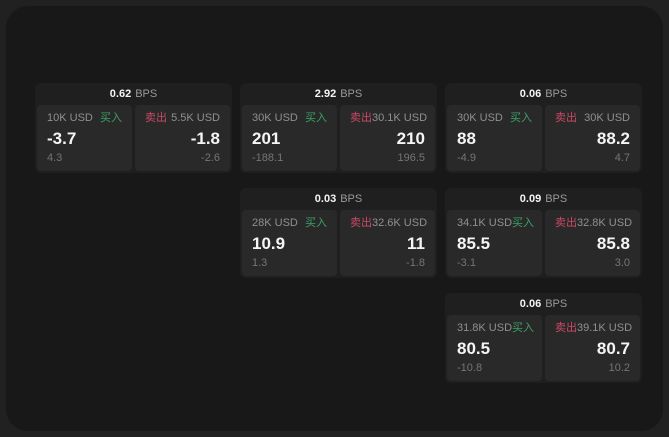  Describe the element at coordinates (613, 243) in the screenshot. I see `sell-quote-value: 85.8` at that location.